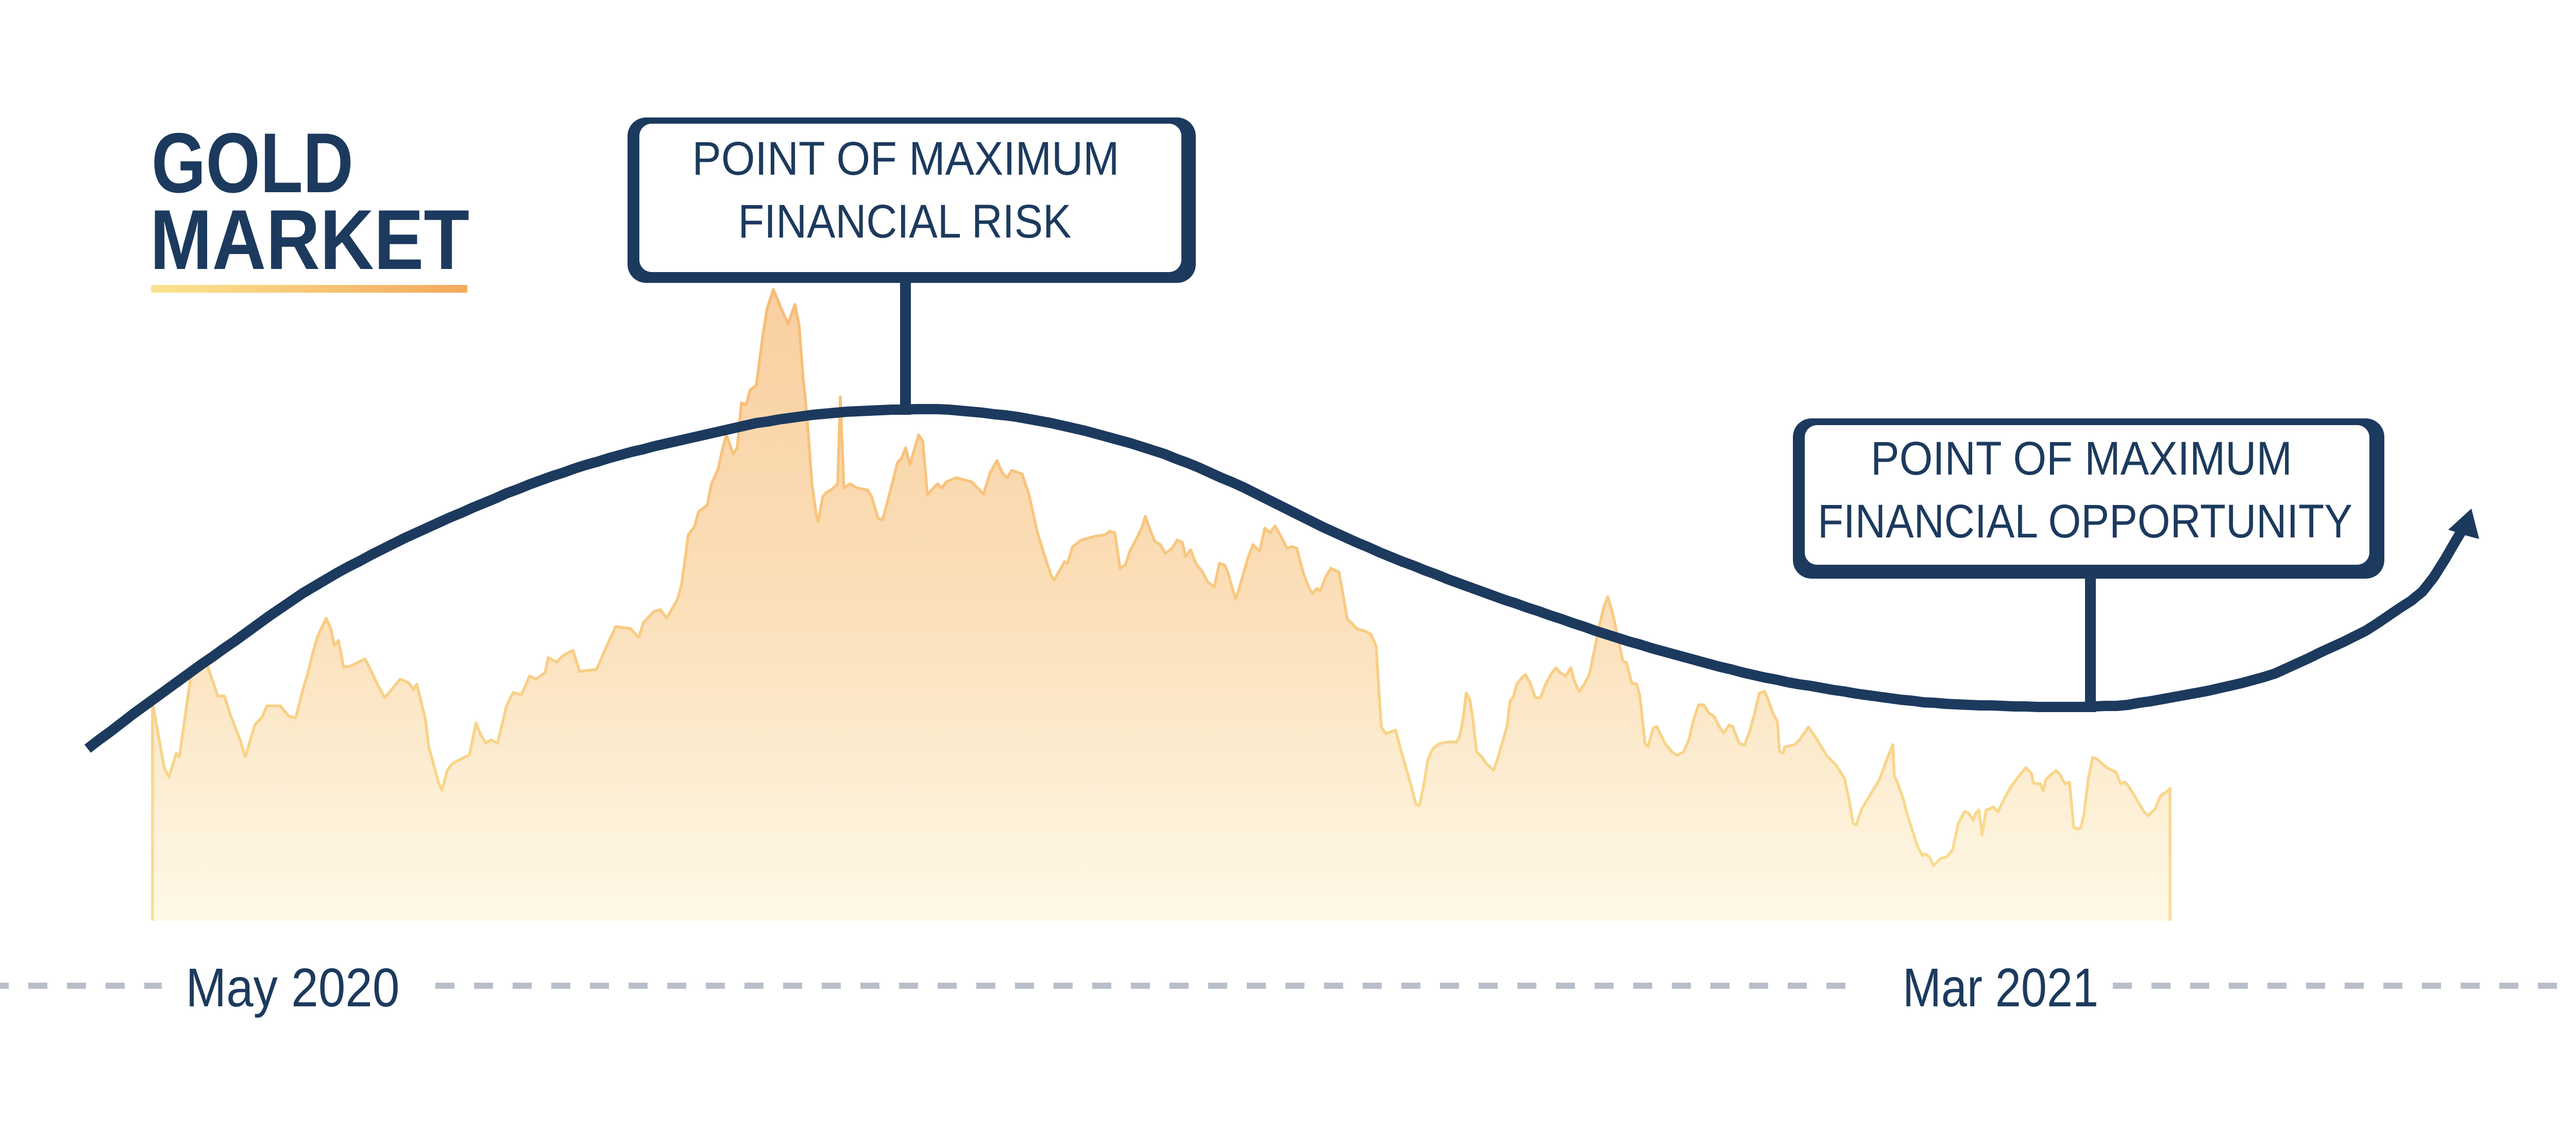 The image size is (2576, 1147). I want to click on svg-text: GOLD, so click(252, 163).